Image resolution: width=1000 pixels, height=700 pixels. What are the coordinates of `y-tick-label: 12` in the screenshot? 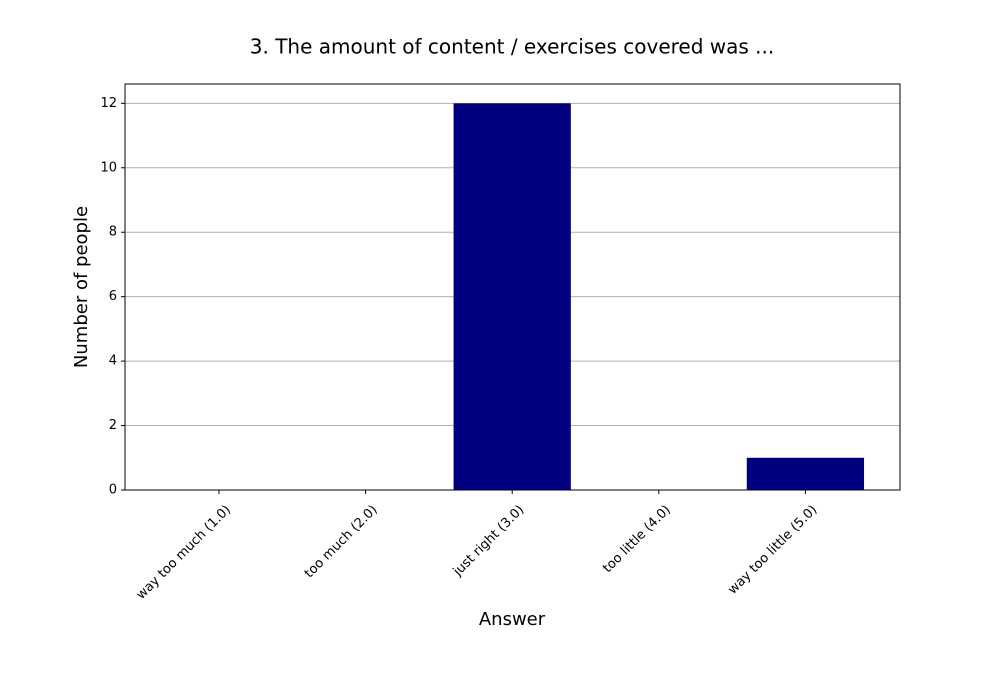 It's located at (108, 103).